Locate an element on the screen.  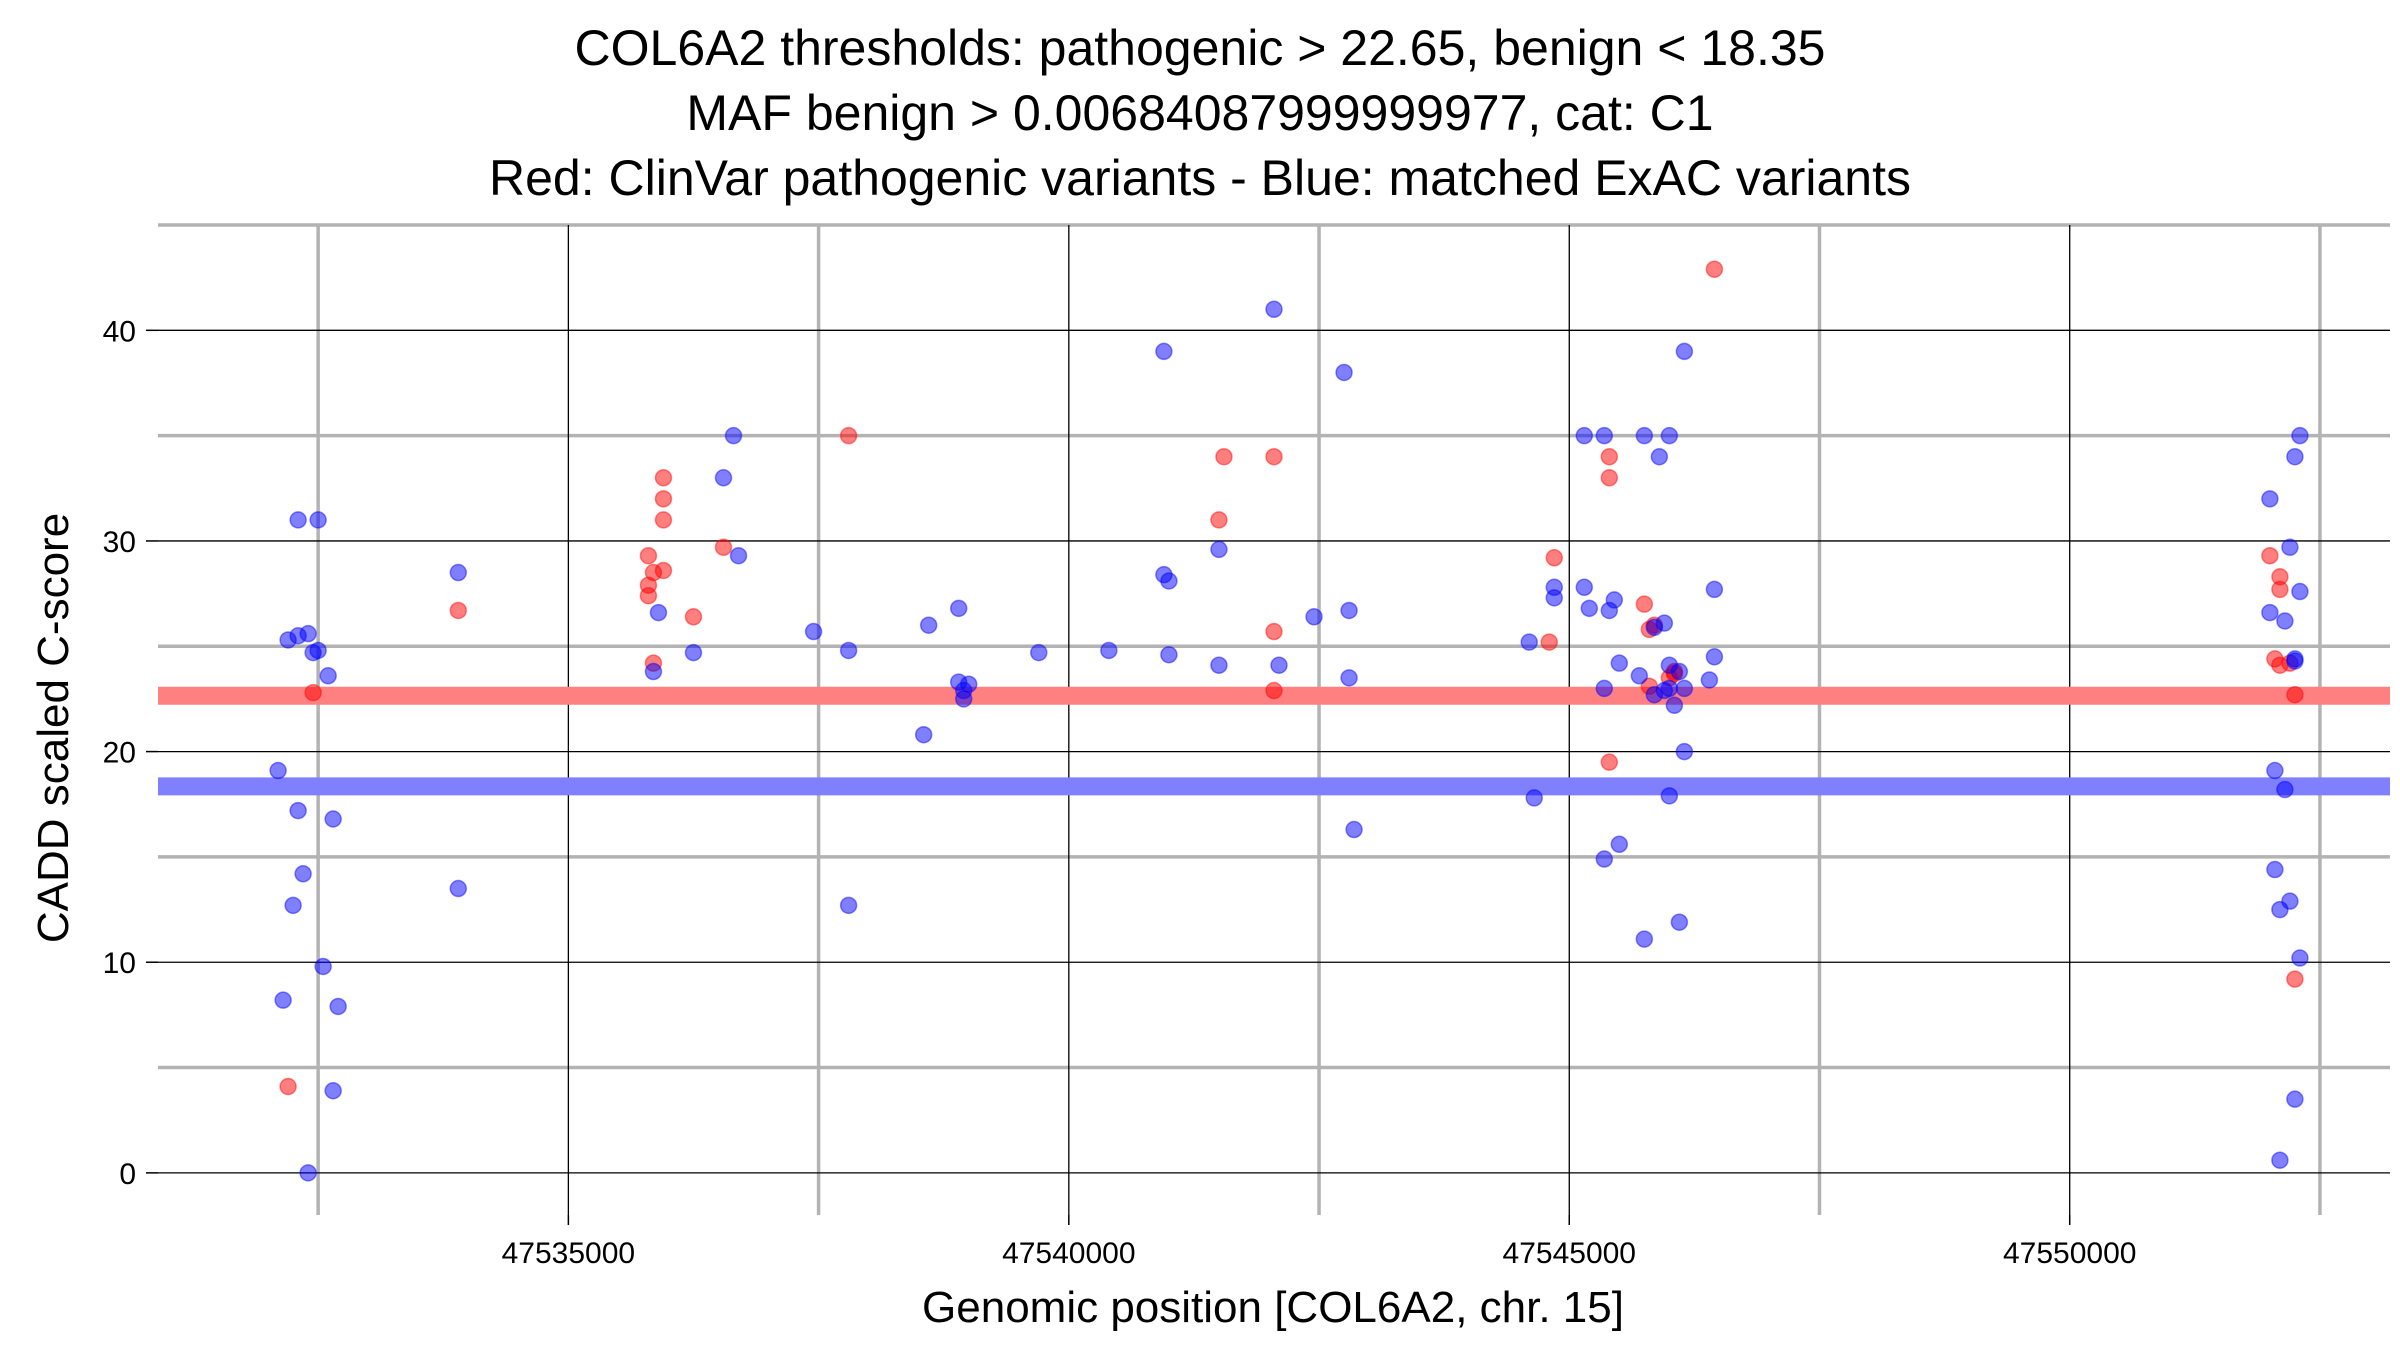
x-axis-title: Genomic position [COL6A2, chr. 15] is located at coordinates (1273, 1307).